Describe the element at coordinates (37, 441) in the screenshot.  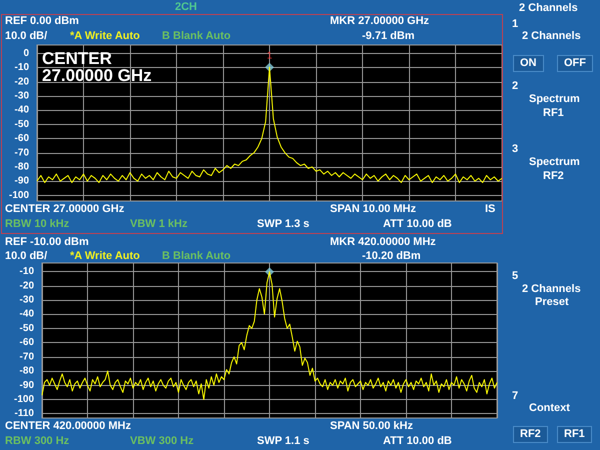
I see `text: RBW 300 Hz` at that location.